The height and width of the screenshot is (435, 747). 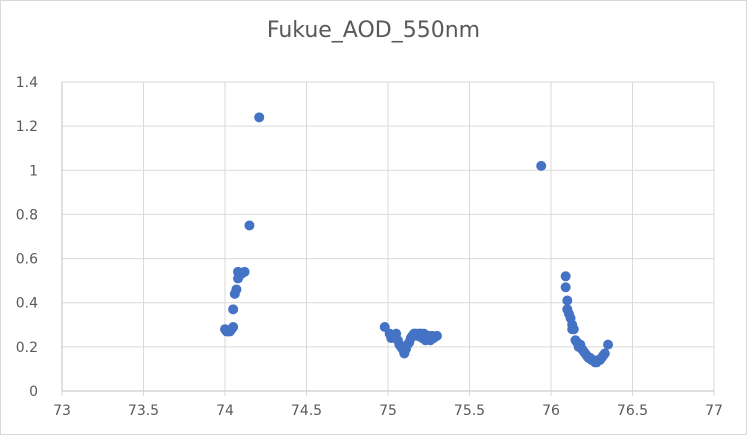 What do you see at coordinates (27, 215) in the screenshot?
I see `y-tick-label: 0.8` at bounding box center [27, 215].